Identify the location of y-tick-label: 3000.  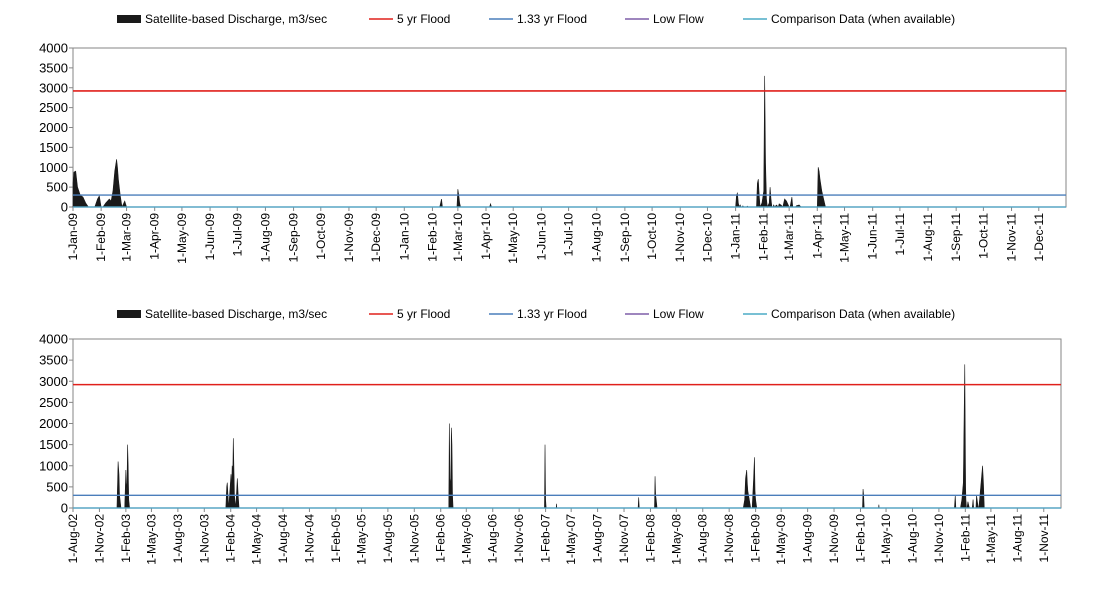
(53, 87).